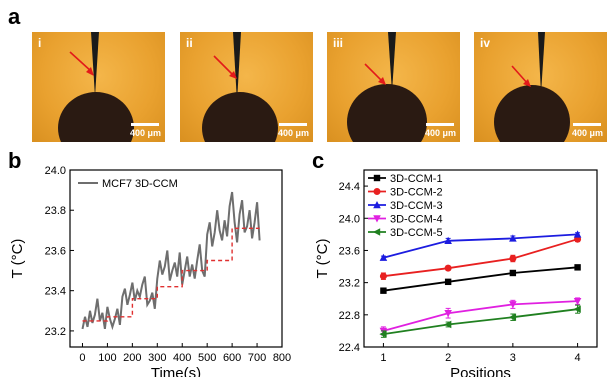  Describe the element at coordinates (349, 316) in the screenshot. I see `y-tick-label: 22.8` at that location.